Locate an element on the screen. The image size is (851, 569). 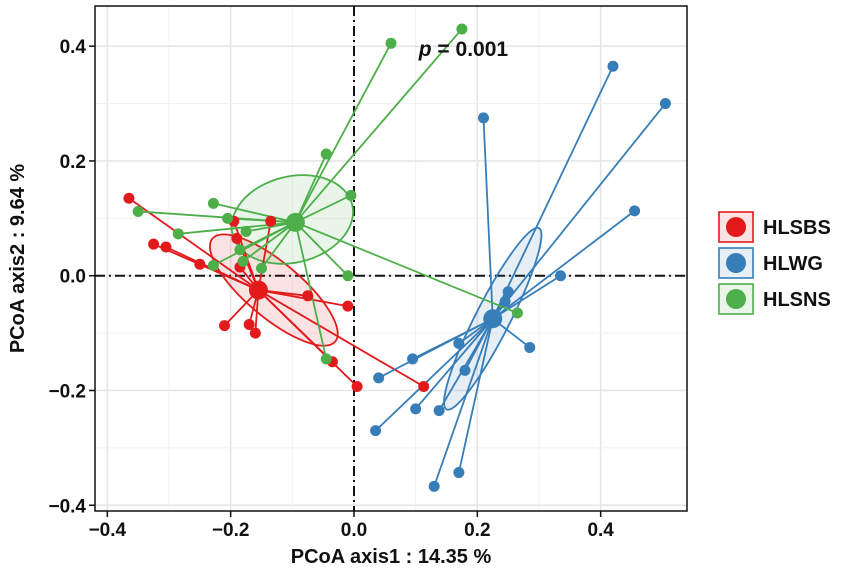
p-value-annotation: p = 0.001 is located at coordinates (463, 49).